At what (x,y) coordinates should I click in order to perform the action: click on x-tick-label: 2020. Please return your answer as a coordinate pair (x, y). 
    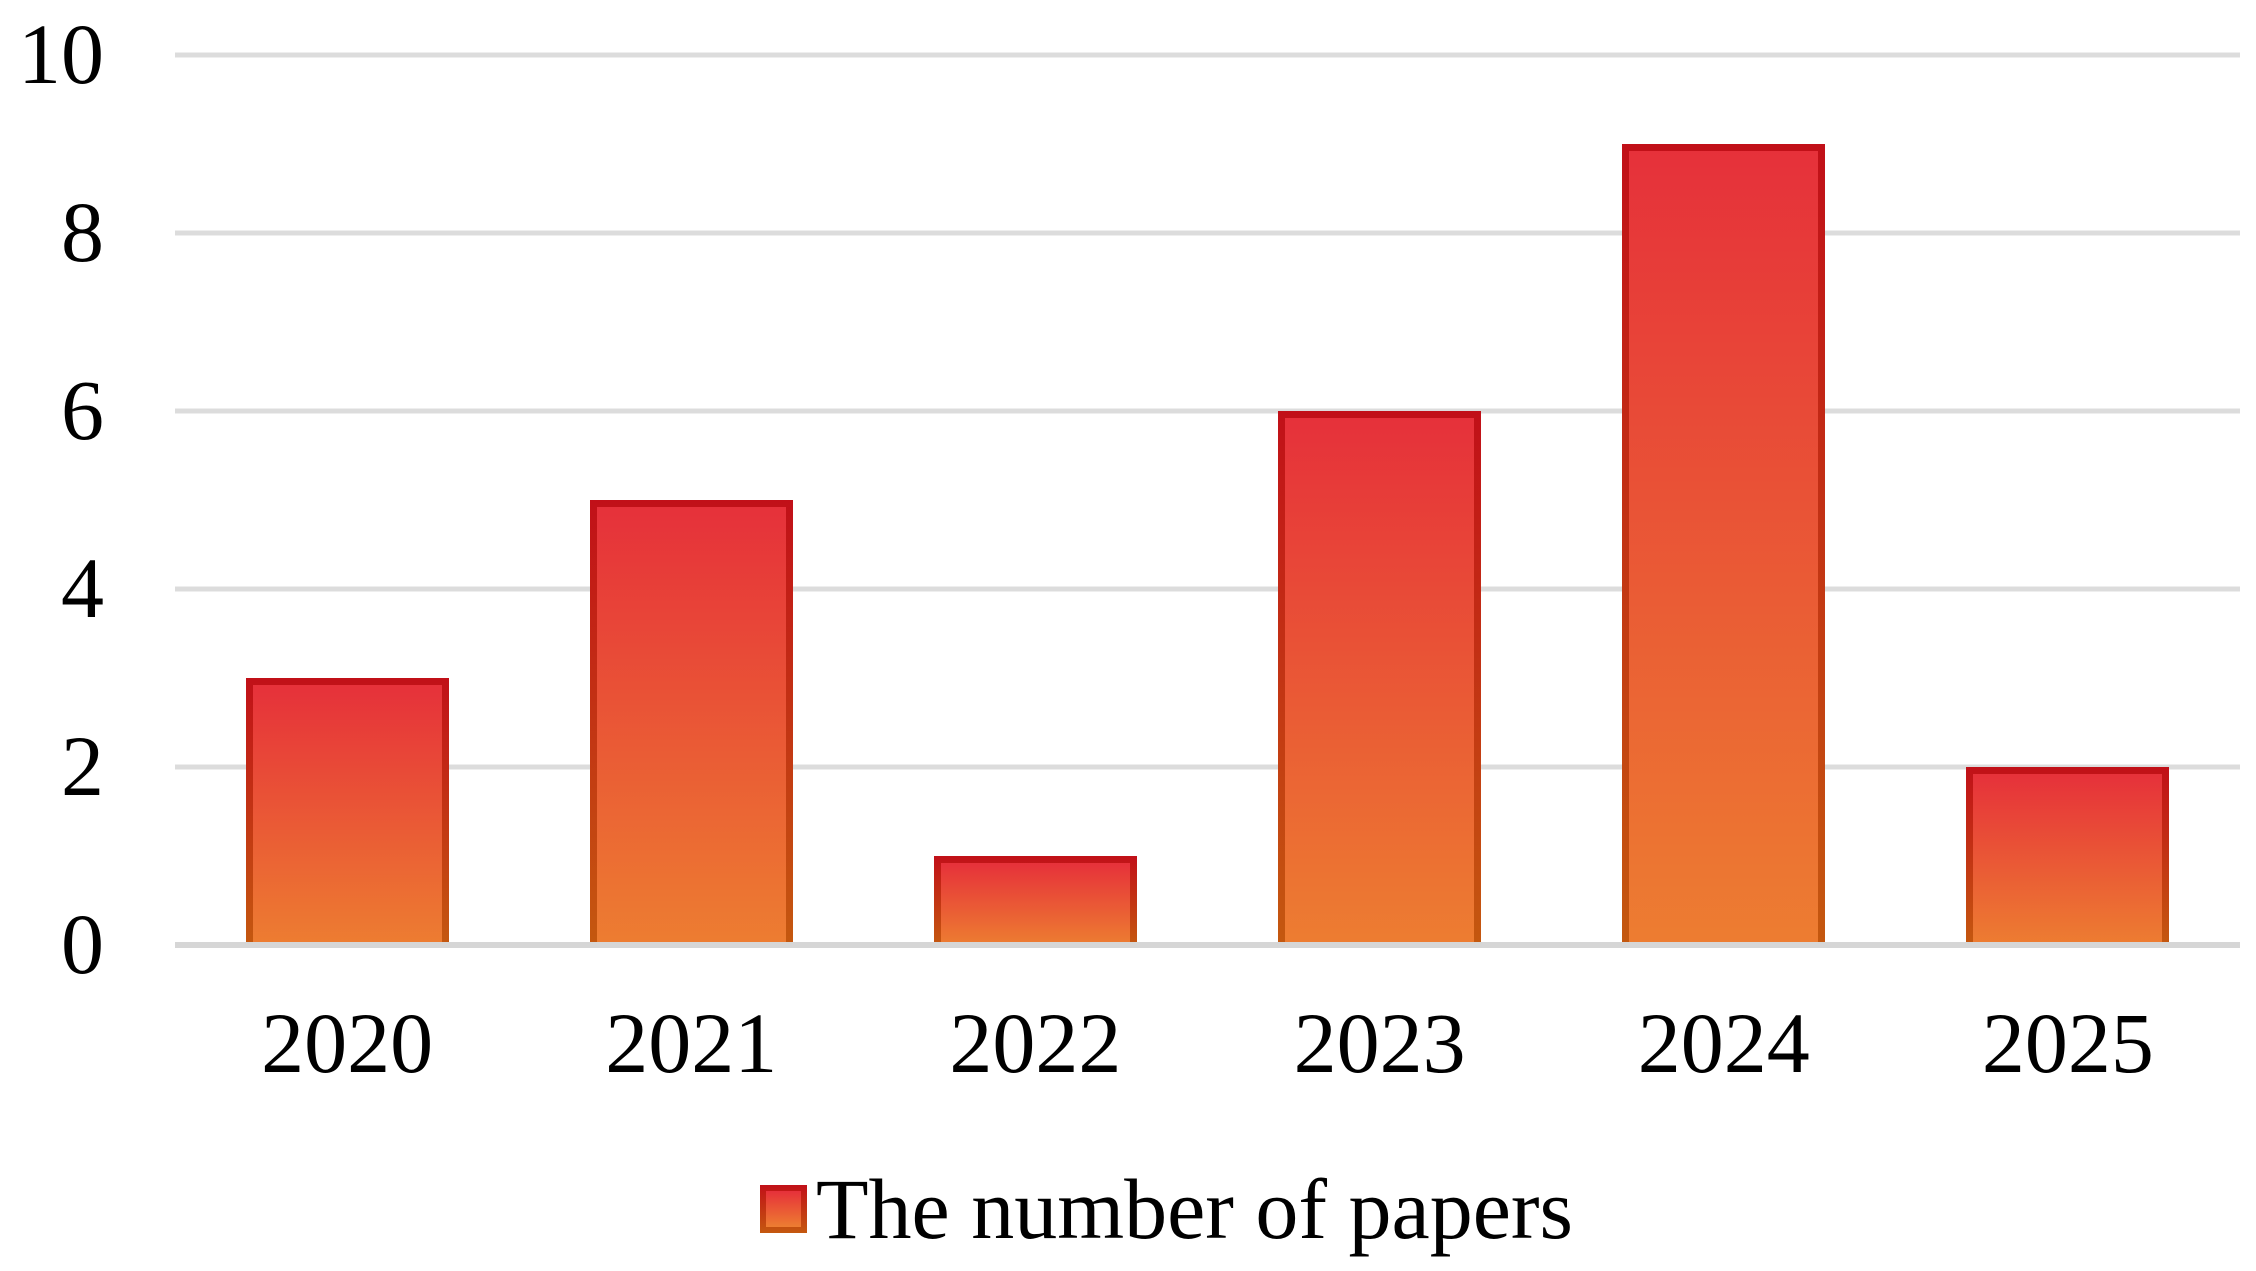
    Looking at the image, I should click on (347, 1043).